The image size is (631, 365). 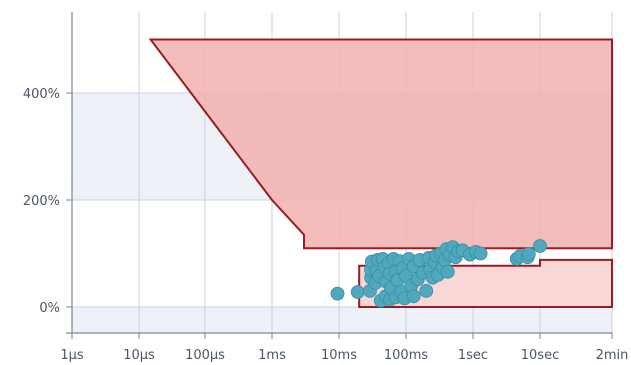 What do you see at coordinates (272, 355) in the screenshot?
I see `x-tick-label: 1ms` at bounding box center [272, 355].